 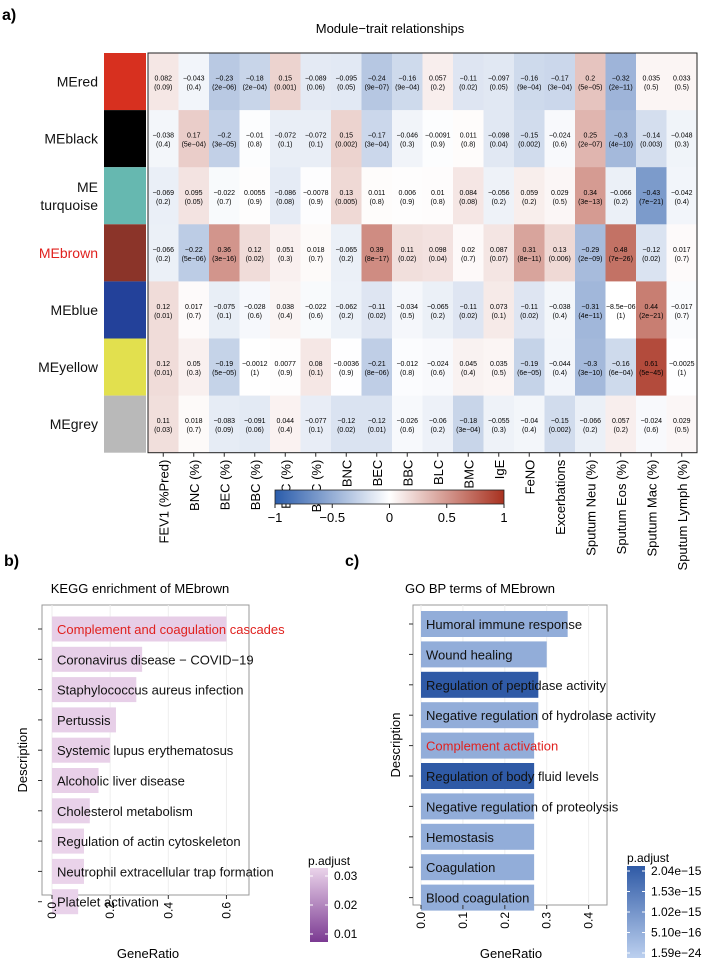 I want to click on heatmap-cell-value: −0.04, so click(x=529, y=421).